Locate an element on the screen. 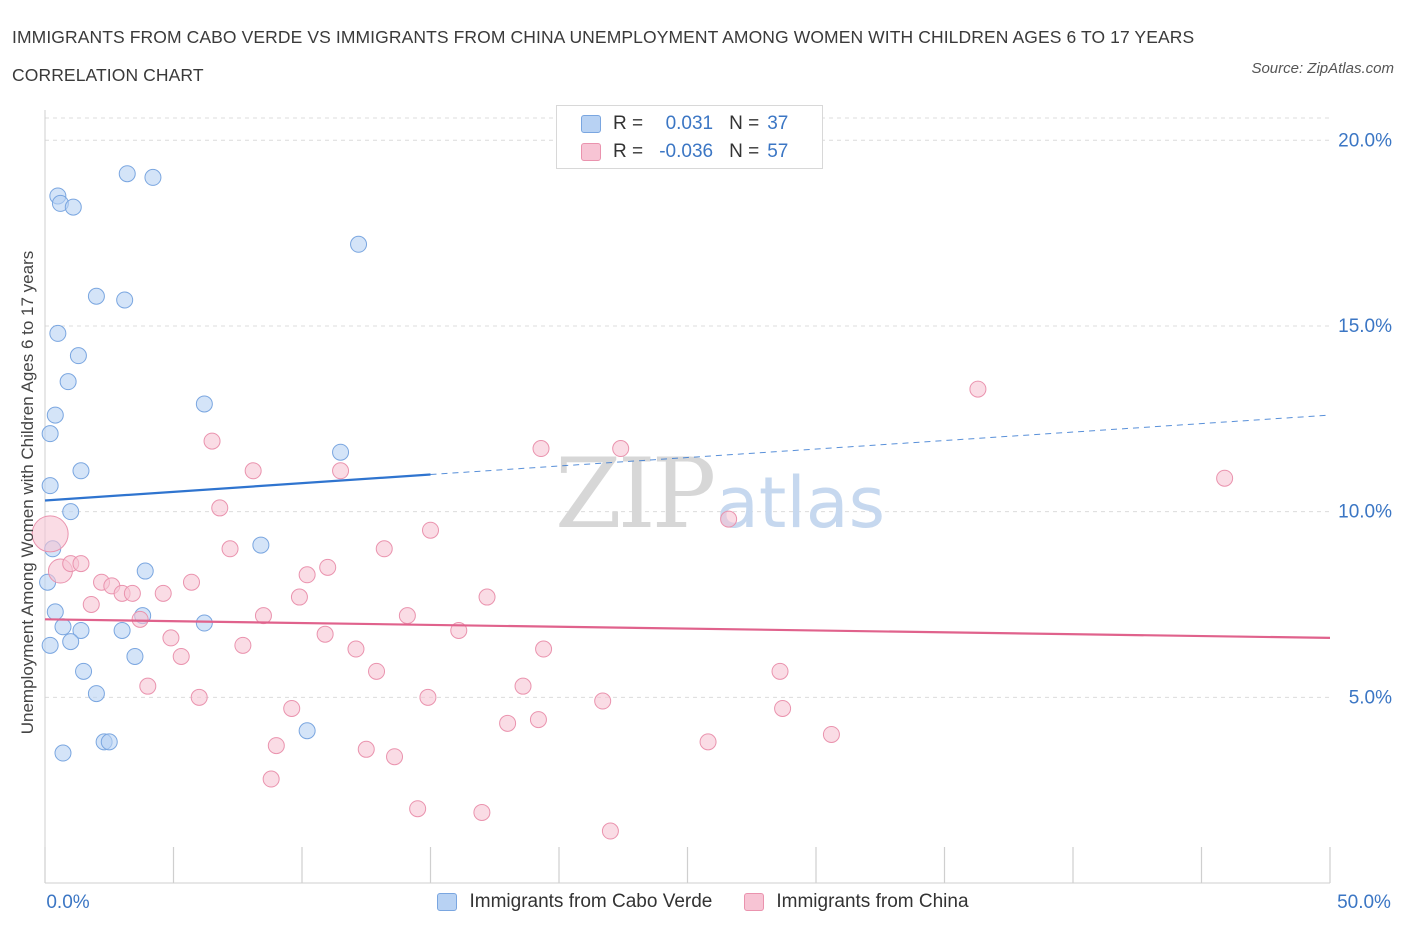 This screenshot has width=1406, height=930. y-tick-label: 15.0% is located at coordinates (1365, 326).